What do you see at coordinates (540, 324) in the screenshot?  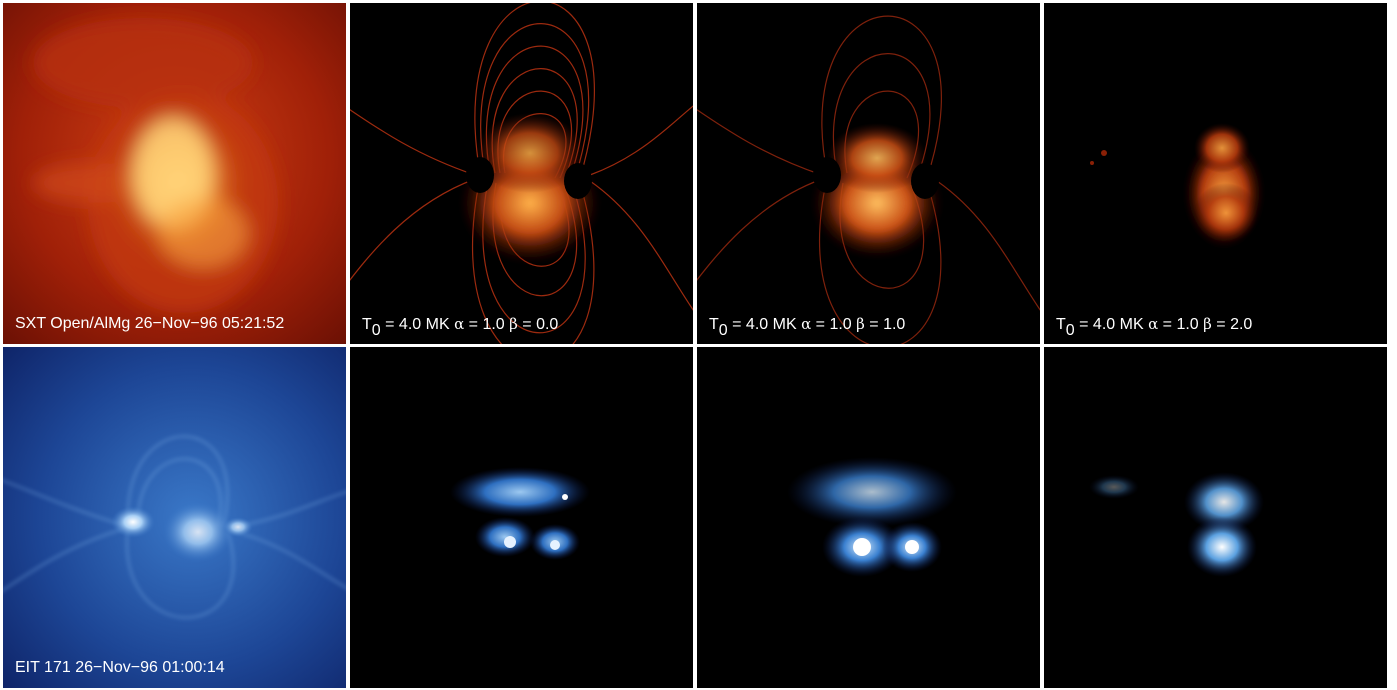 I see `beta-value: = 0.0` at bounding box center [540, 324].